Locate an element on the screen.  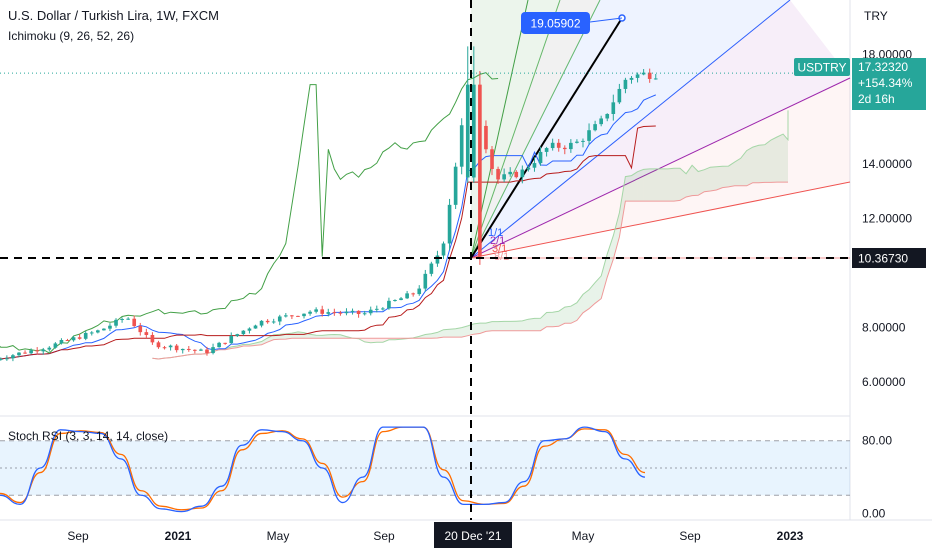
price-tick-label: 12.00000 is located at coordinates (887, 218).